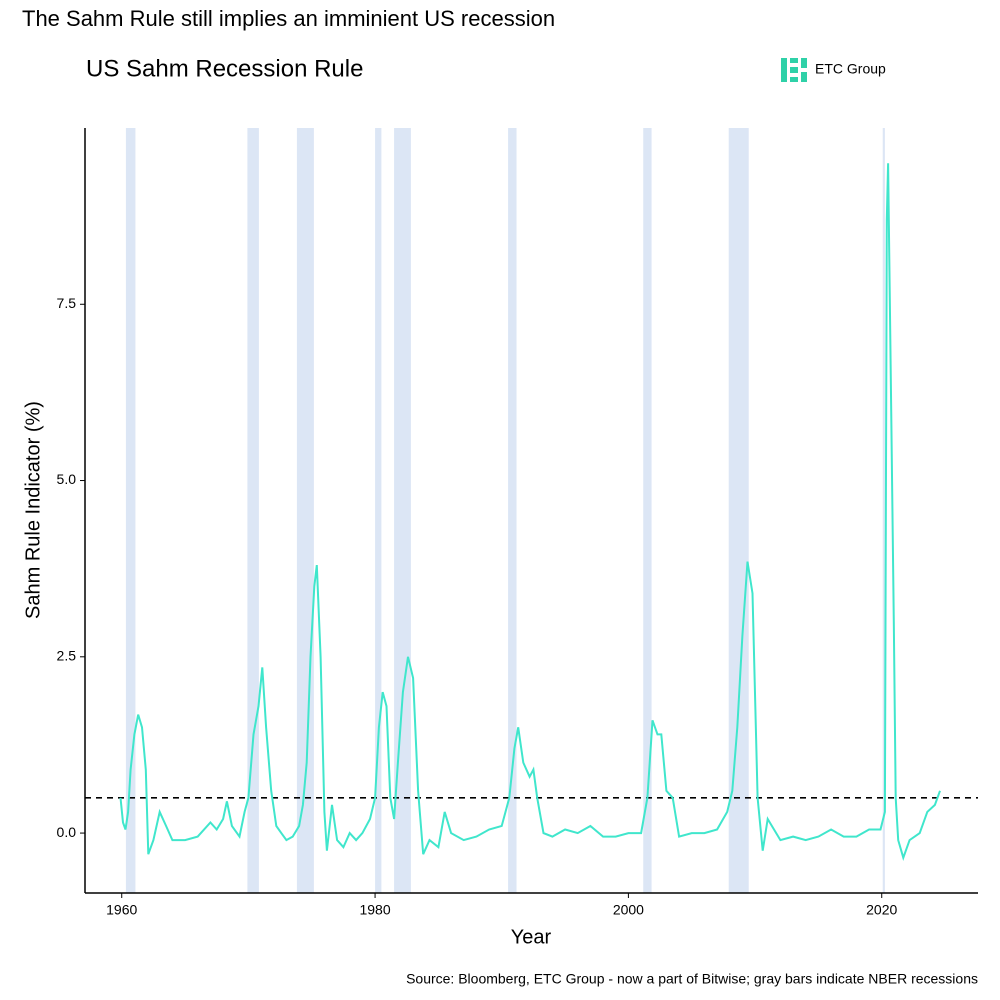  What do you see at coordinates (794, 70) in the screenshot?
I see `brand-logo` at bounding box center [794, 70].